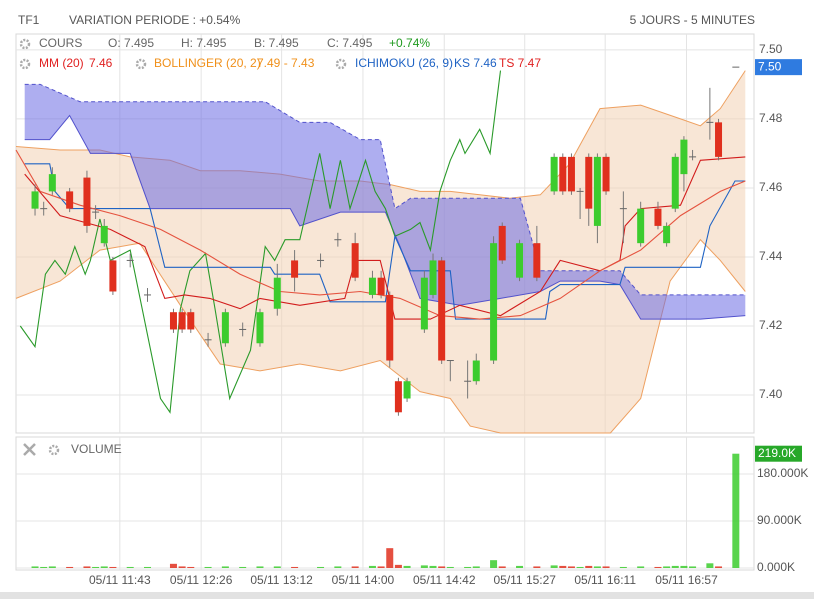 The height and width of the screenshot is (599, 814). I want to click on y-tick-label: 90.000K, so click(779, 520).